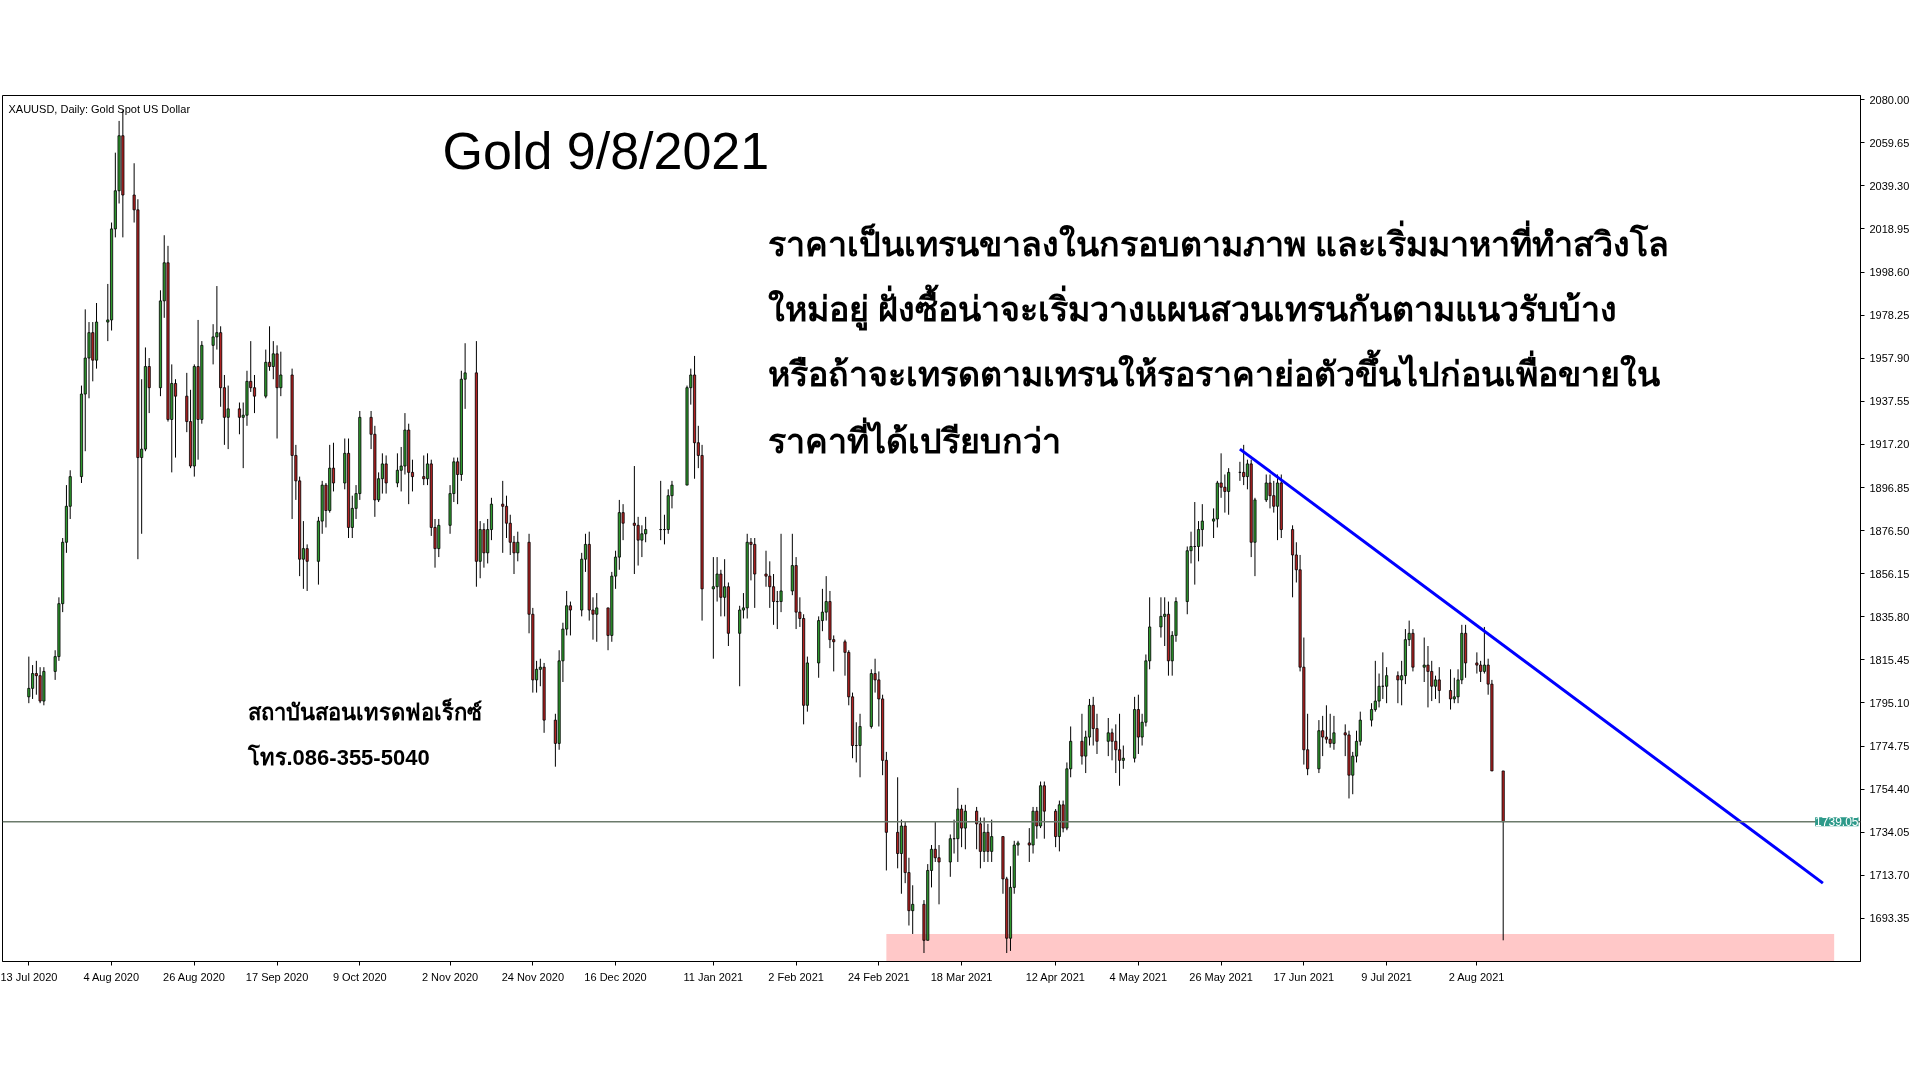 The image size is (1920, 1080). Describe the element at coordinates (1889, 918) in the screenshot. I see `y-tick-label: 1693.35` at that location.